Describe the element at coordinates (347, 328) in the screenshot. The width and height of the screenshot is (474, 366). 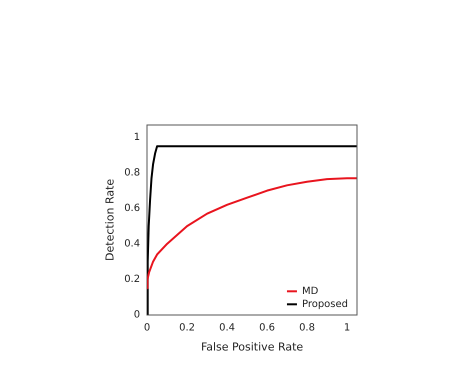
I see `x-tick-label: 1` at that location.